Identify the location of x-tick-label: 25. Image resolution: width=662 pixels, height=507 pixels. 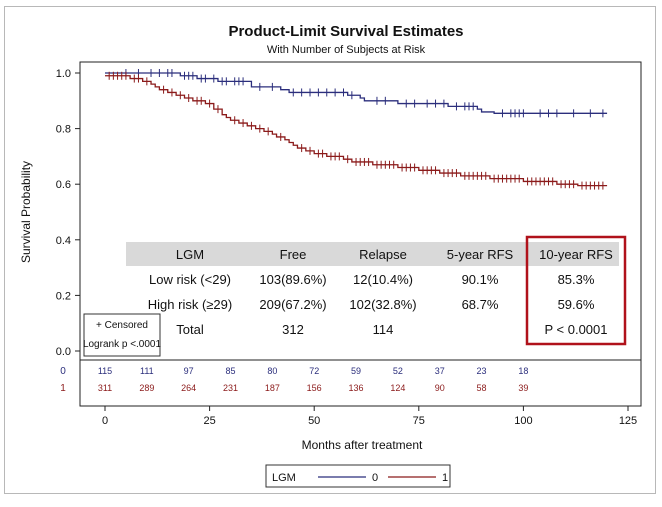
(209, 421).